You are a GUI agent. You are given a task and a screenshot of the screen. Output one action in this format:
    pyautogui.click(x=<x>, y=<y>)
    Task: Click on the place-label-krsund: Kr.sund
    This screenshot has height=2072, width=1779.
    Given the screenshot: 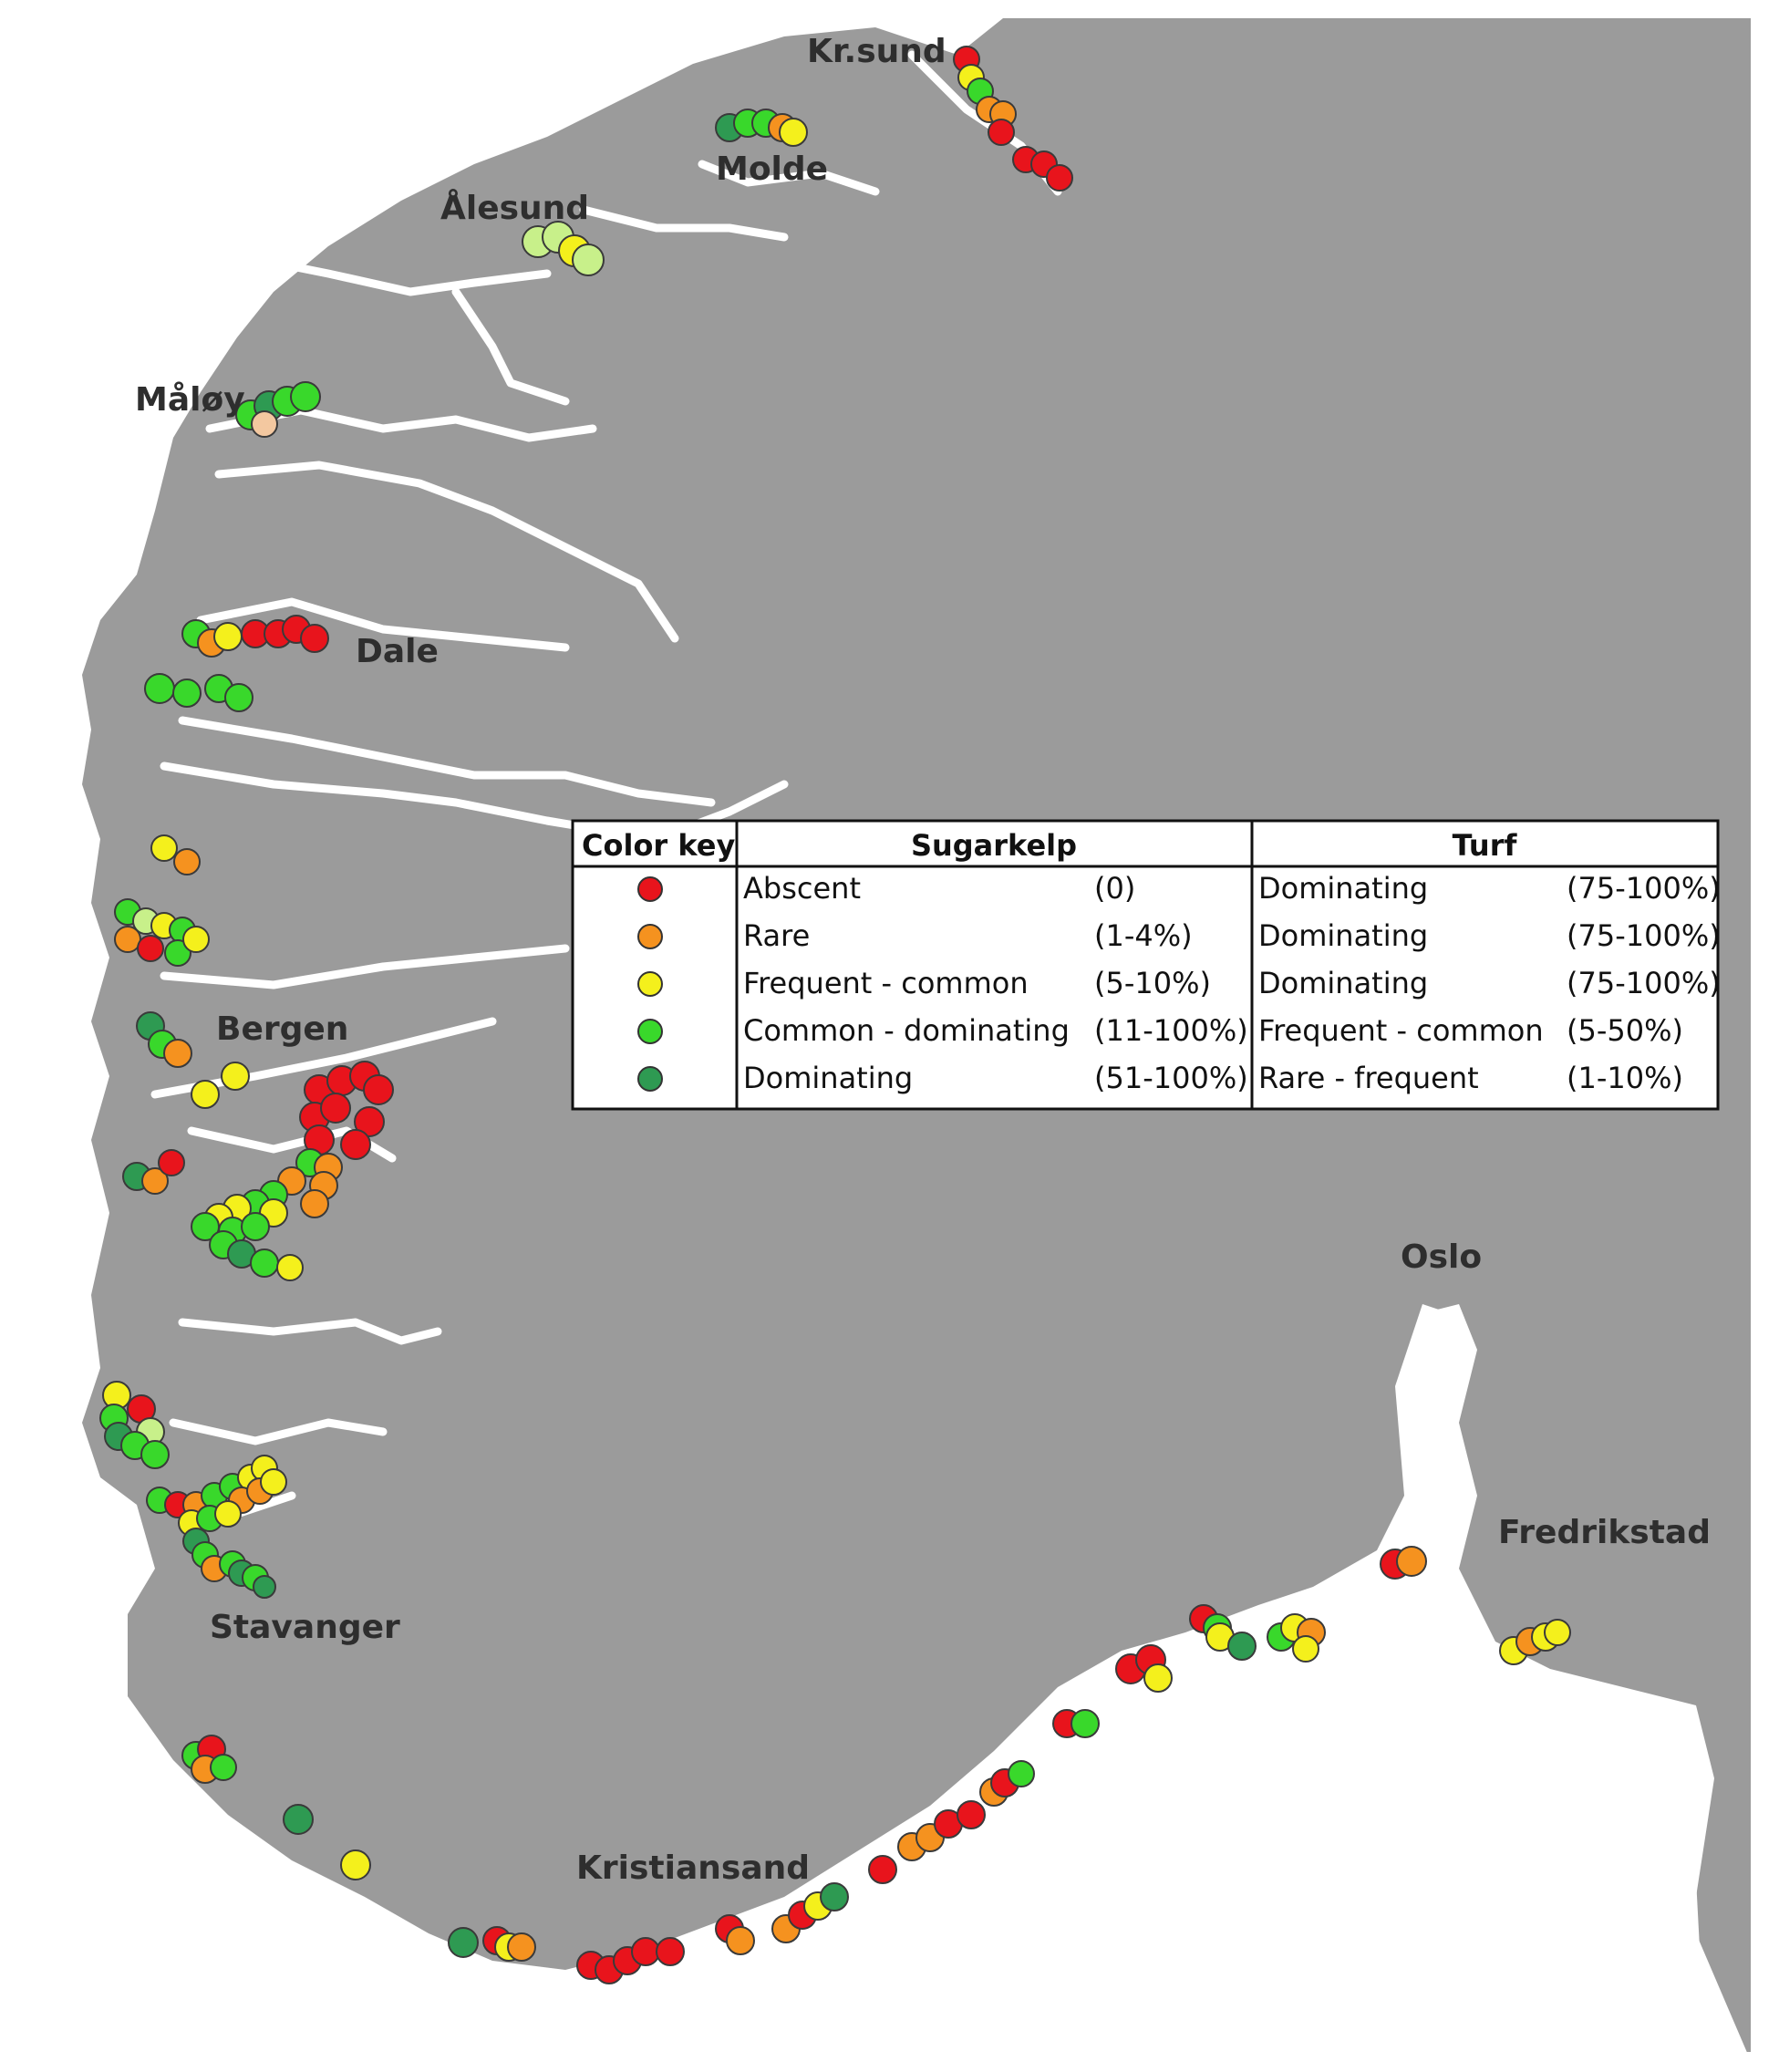 What is the action you would take?
    pyautogui.click(x=877, y=51)
    